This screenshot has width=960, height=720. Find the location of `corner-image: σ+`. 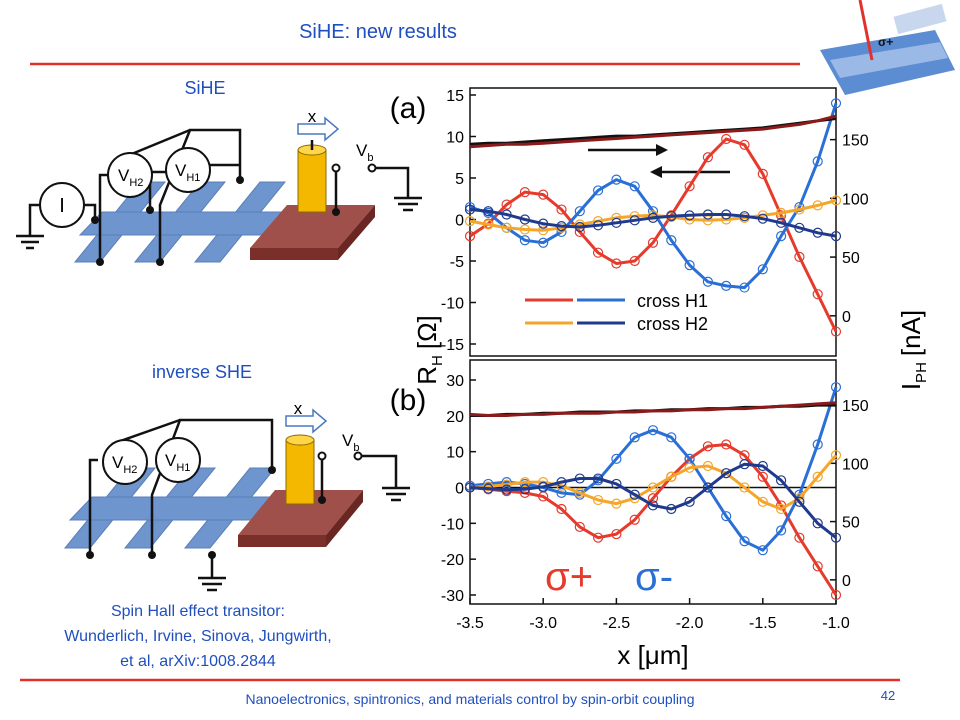

corner-image: σ+ is located at coordinates (887, 47).